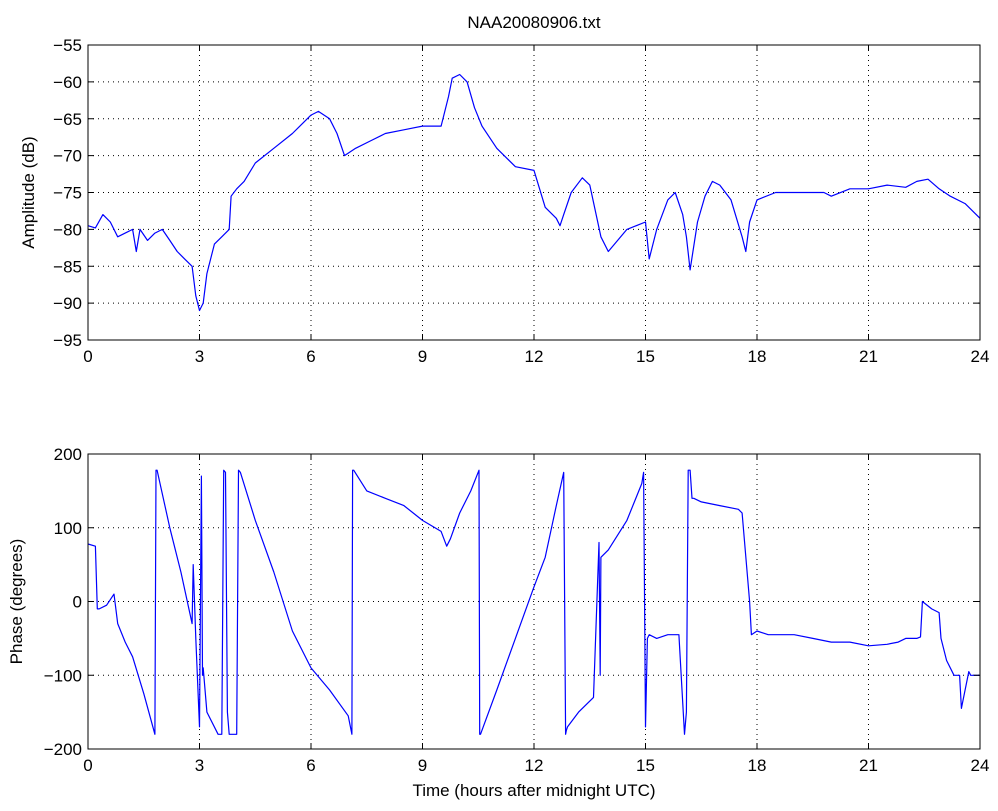 This screenshot has width=998, height=811. What do you see at coordinates (68, 528) in the screenshot?
I see `phase-y-tick-label: 100` at bounding box center [68, 528].